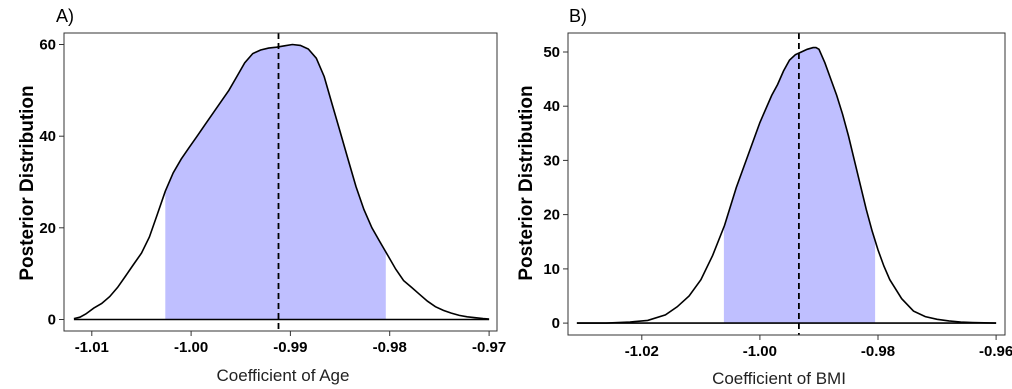  What do you see at coordinates (551, 52) in the screenshot?
I see `panel-b-y-tick-label: 50` at bounding box center [551, 52].